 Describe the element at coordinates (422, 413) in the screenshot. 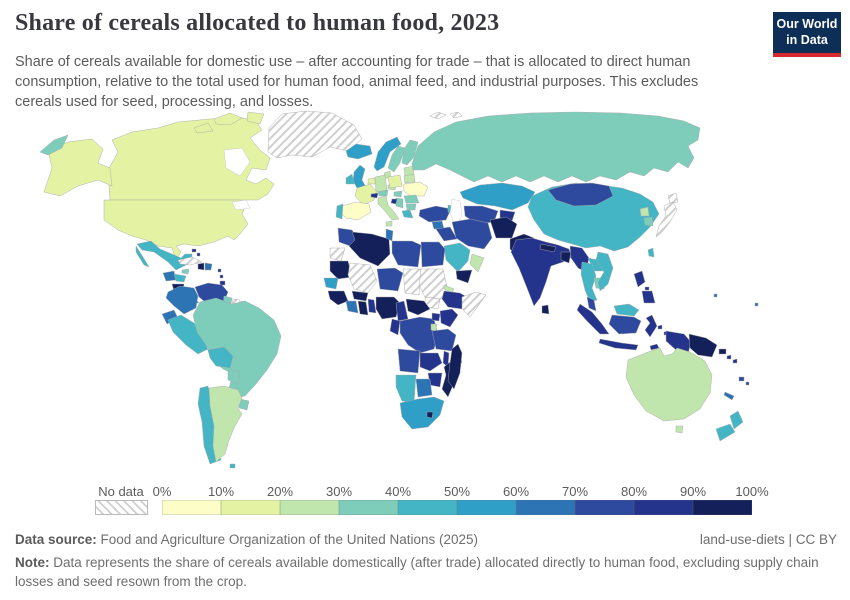

I see `country-south-africa` at that location.